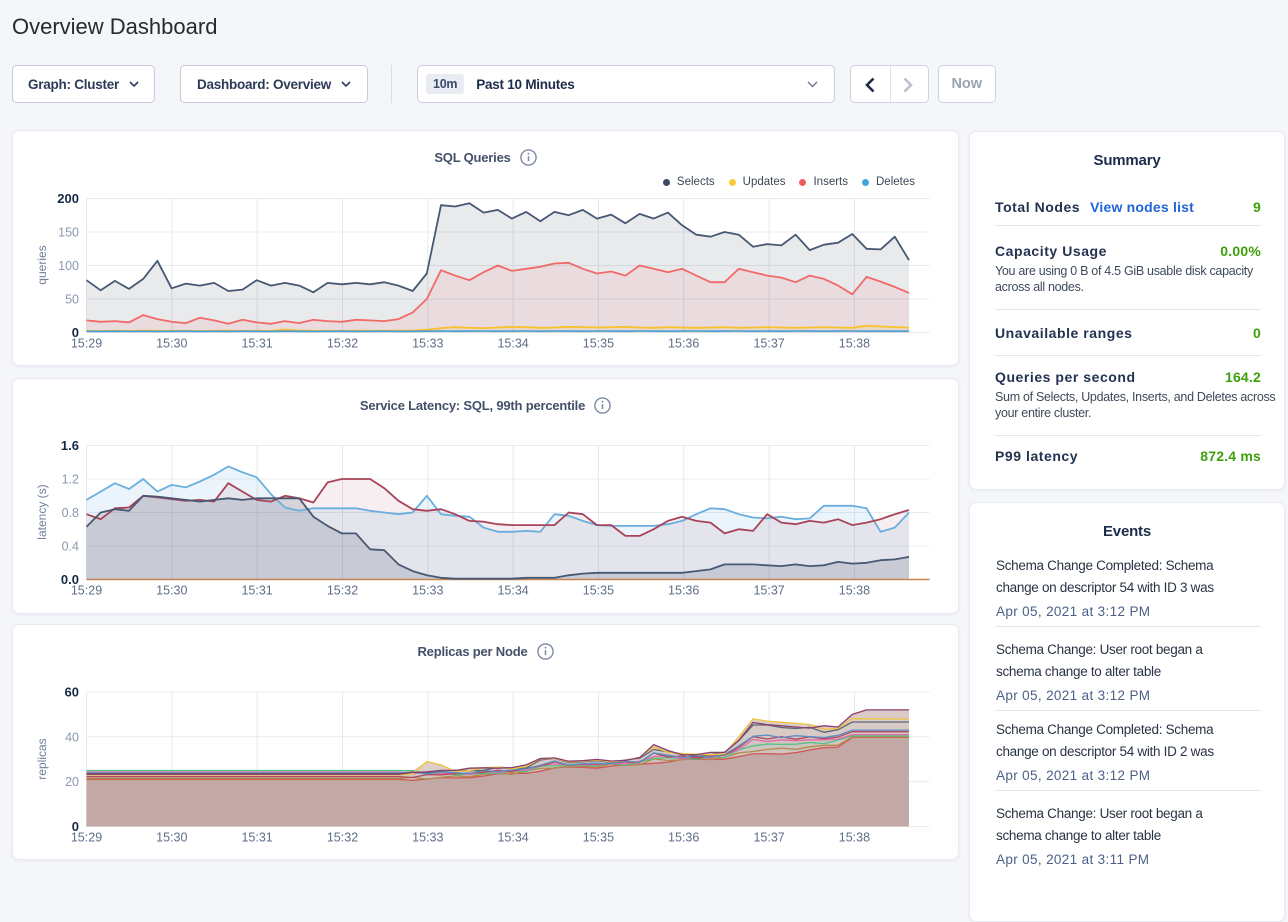 The height and width of the screenshot is (922, 1288). I want to click on svg-text: 100, so click(68, 266).